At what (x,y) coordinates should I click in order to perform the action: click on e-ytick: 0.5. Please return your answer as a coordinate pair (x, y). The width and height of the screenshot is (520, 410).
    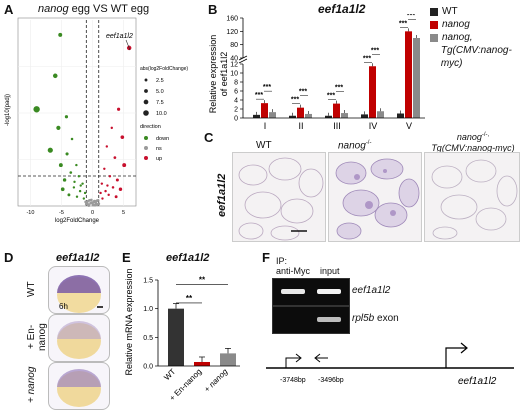
    Looking at the image, I should click on (148, 338).